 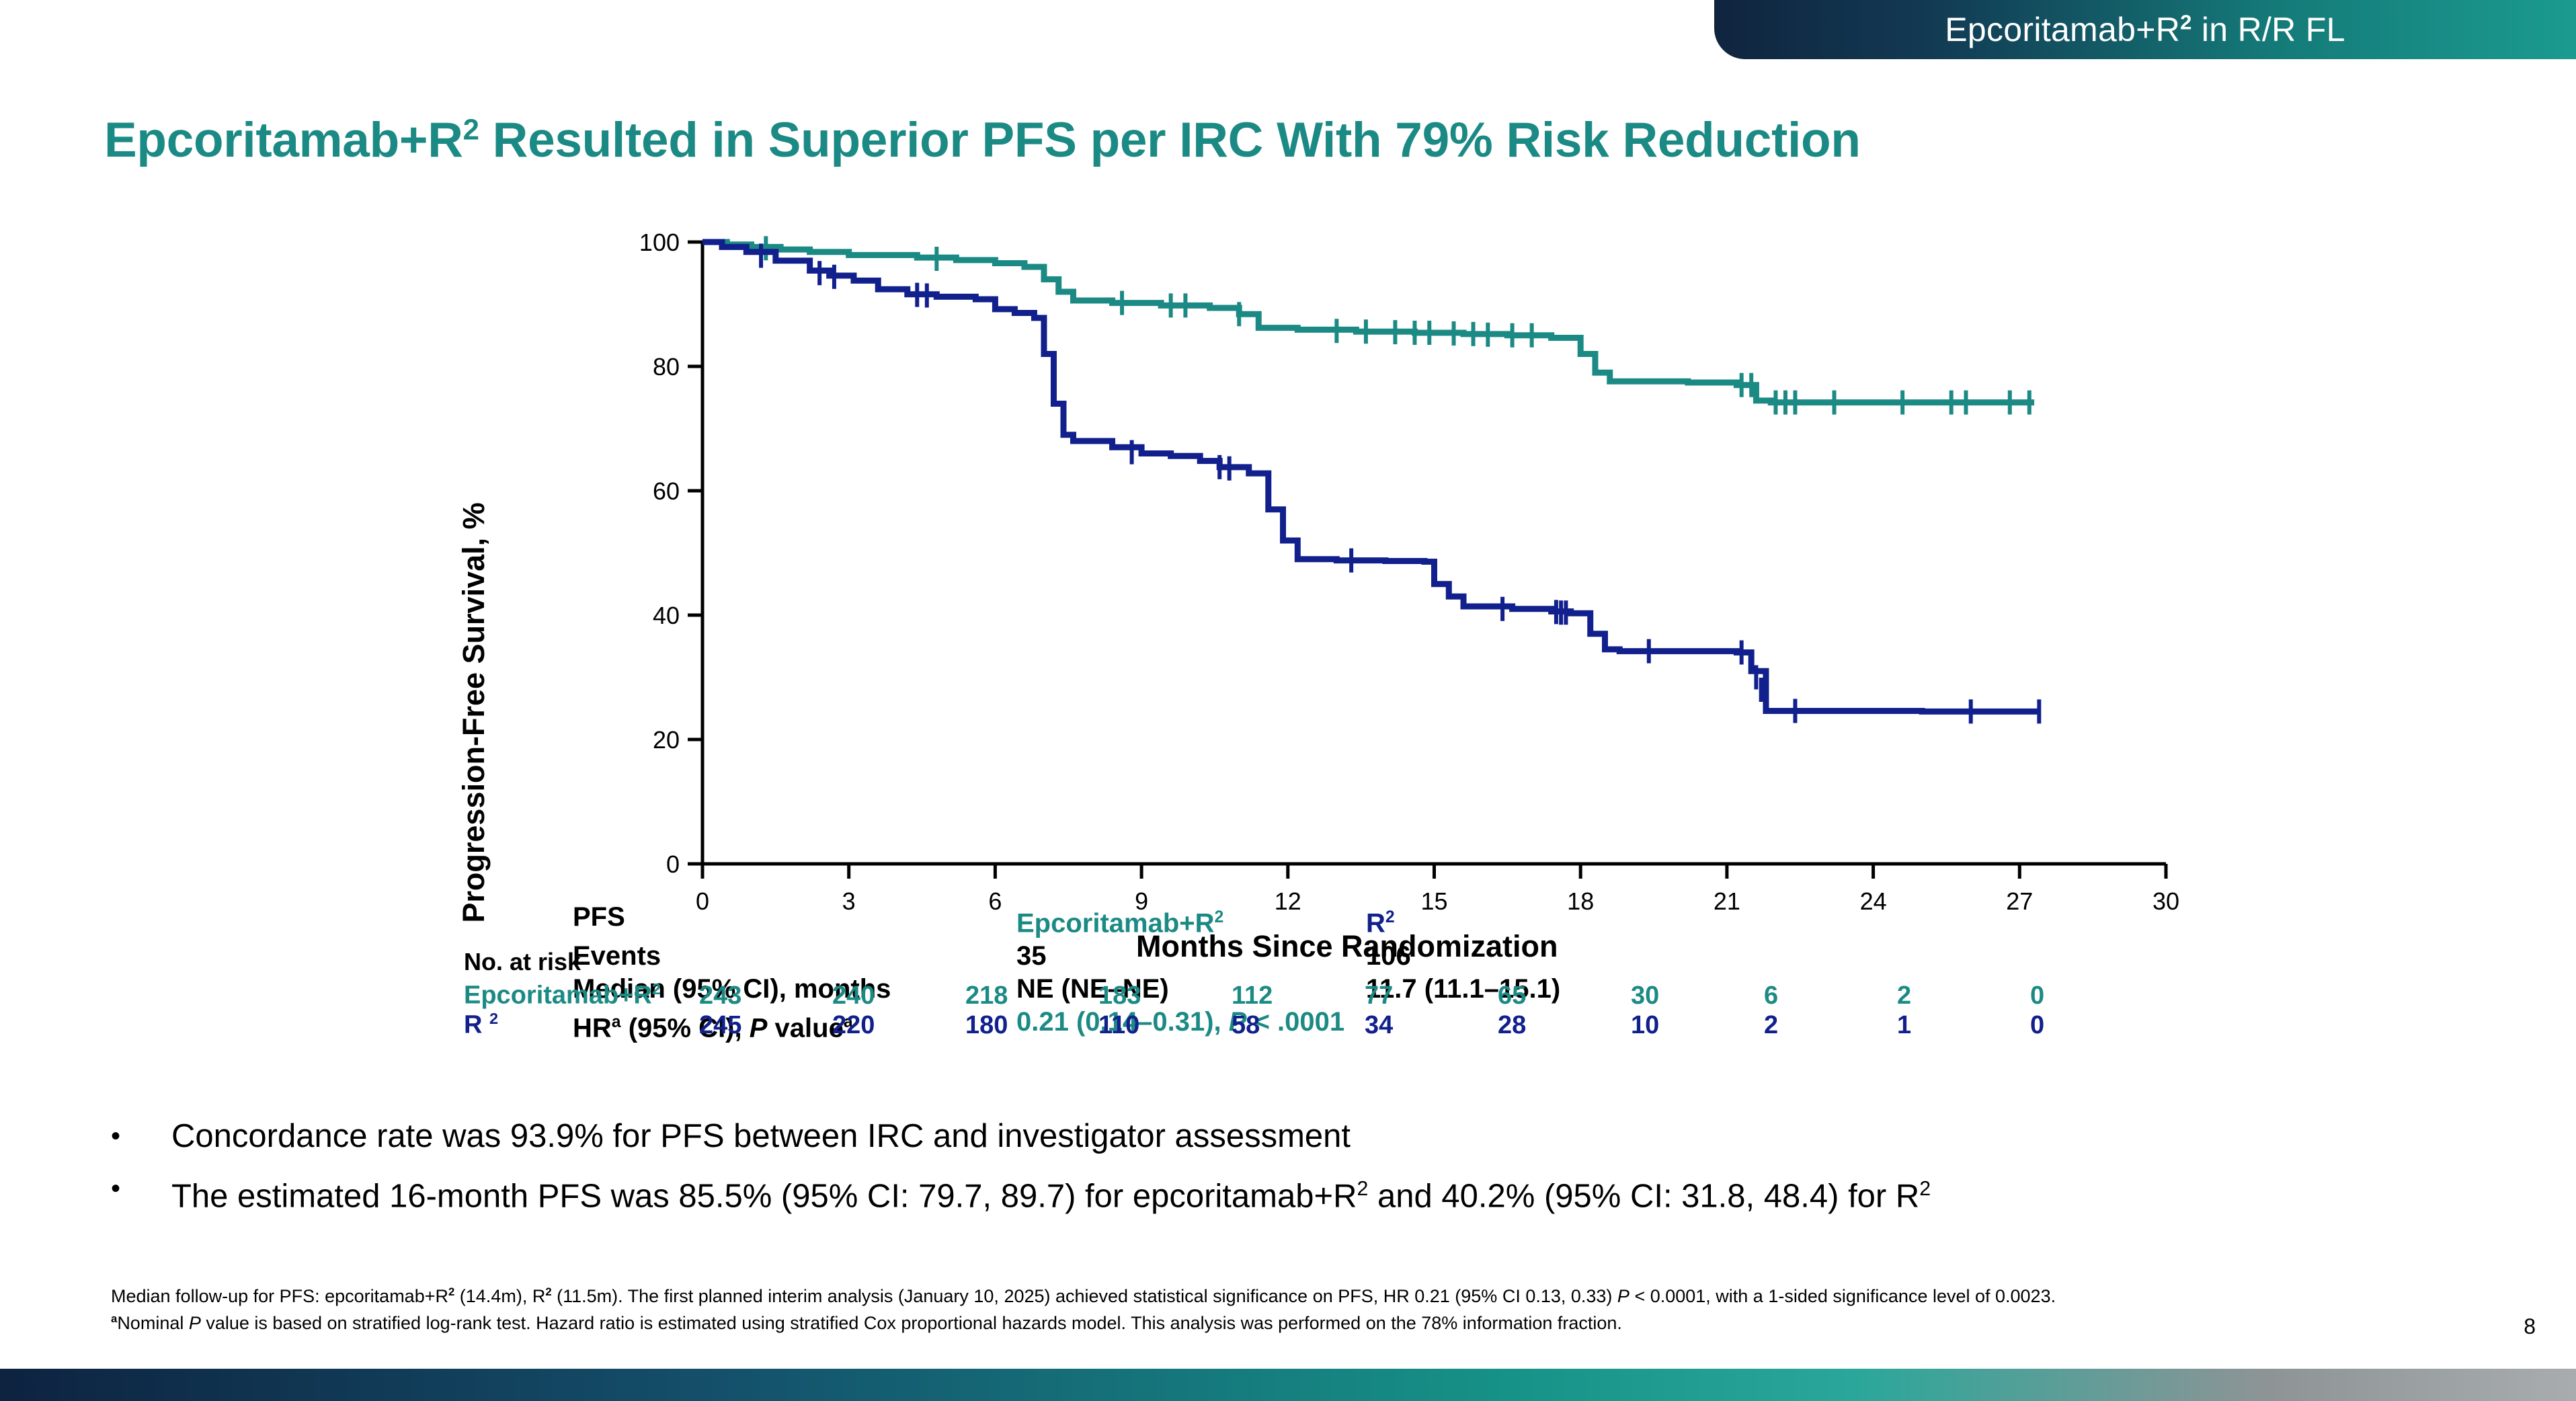 What do you see at coordinates (1119, 995) in the screenshot?
I see `risk-cell: 183` at bounding box center [1119, 995].